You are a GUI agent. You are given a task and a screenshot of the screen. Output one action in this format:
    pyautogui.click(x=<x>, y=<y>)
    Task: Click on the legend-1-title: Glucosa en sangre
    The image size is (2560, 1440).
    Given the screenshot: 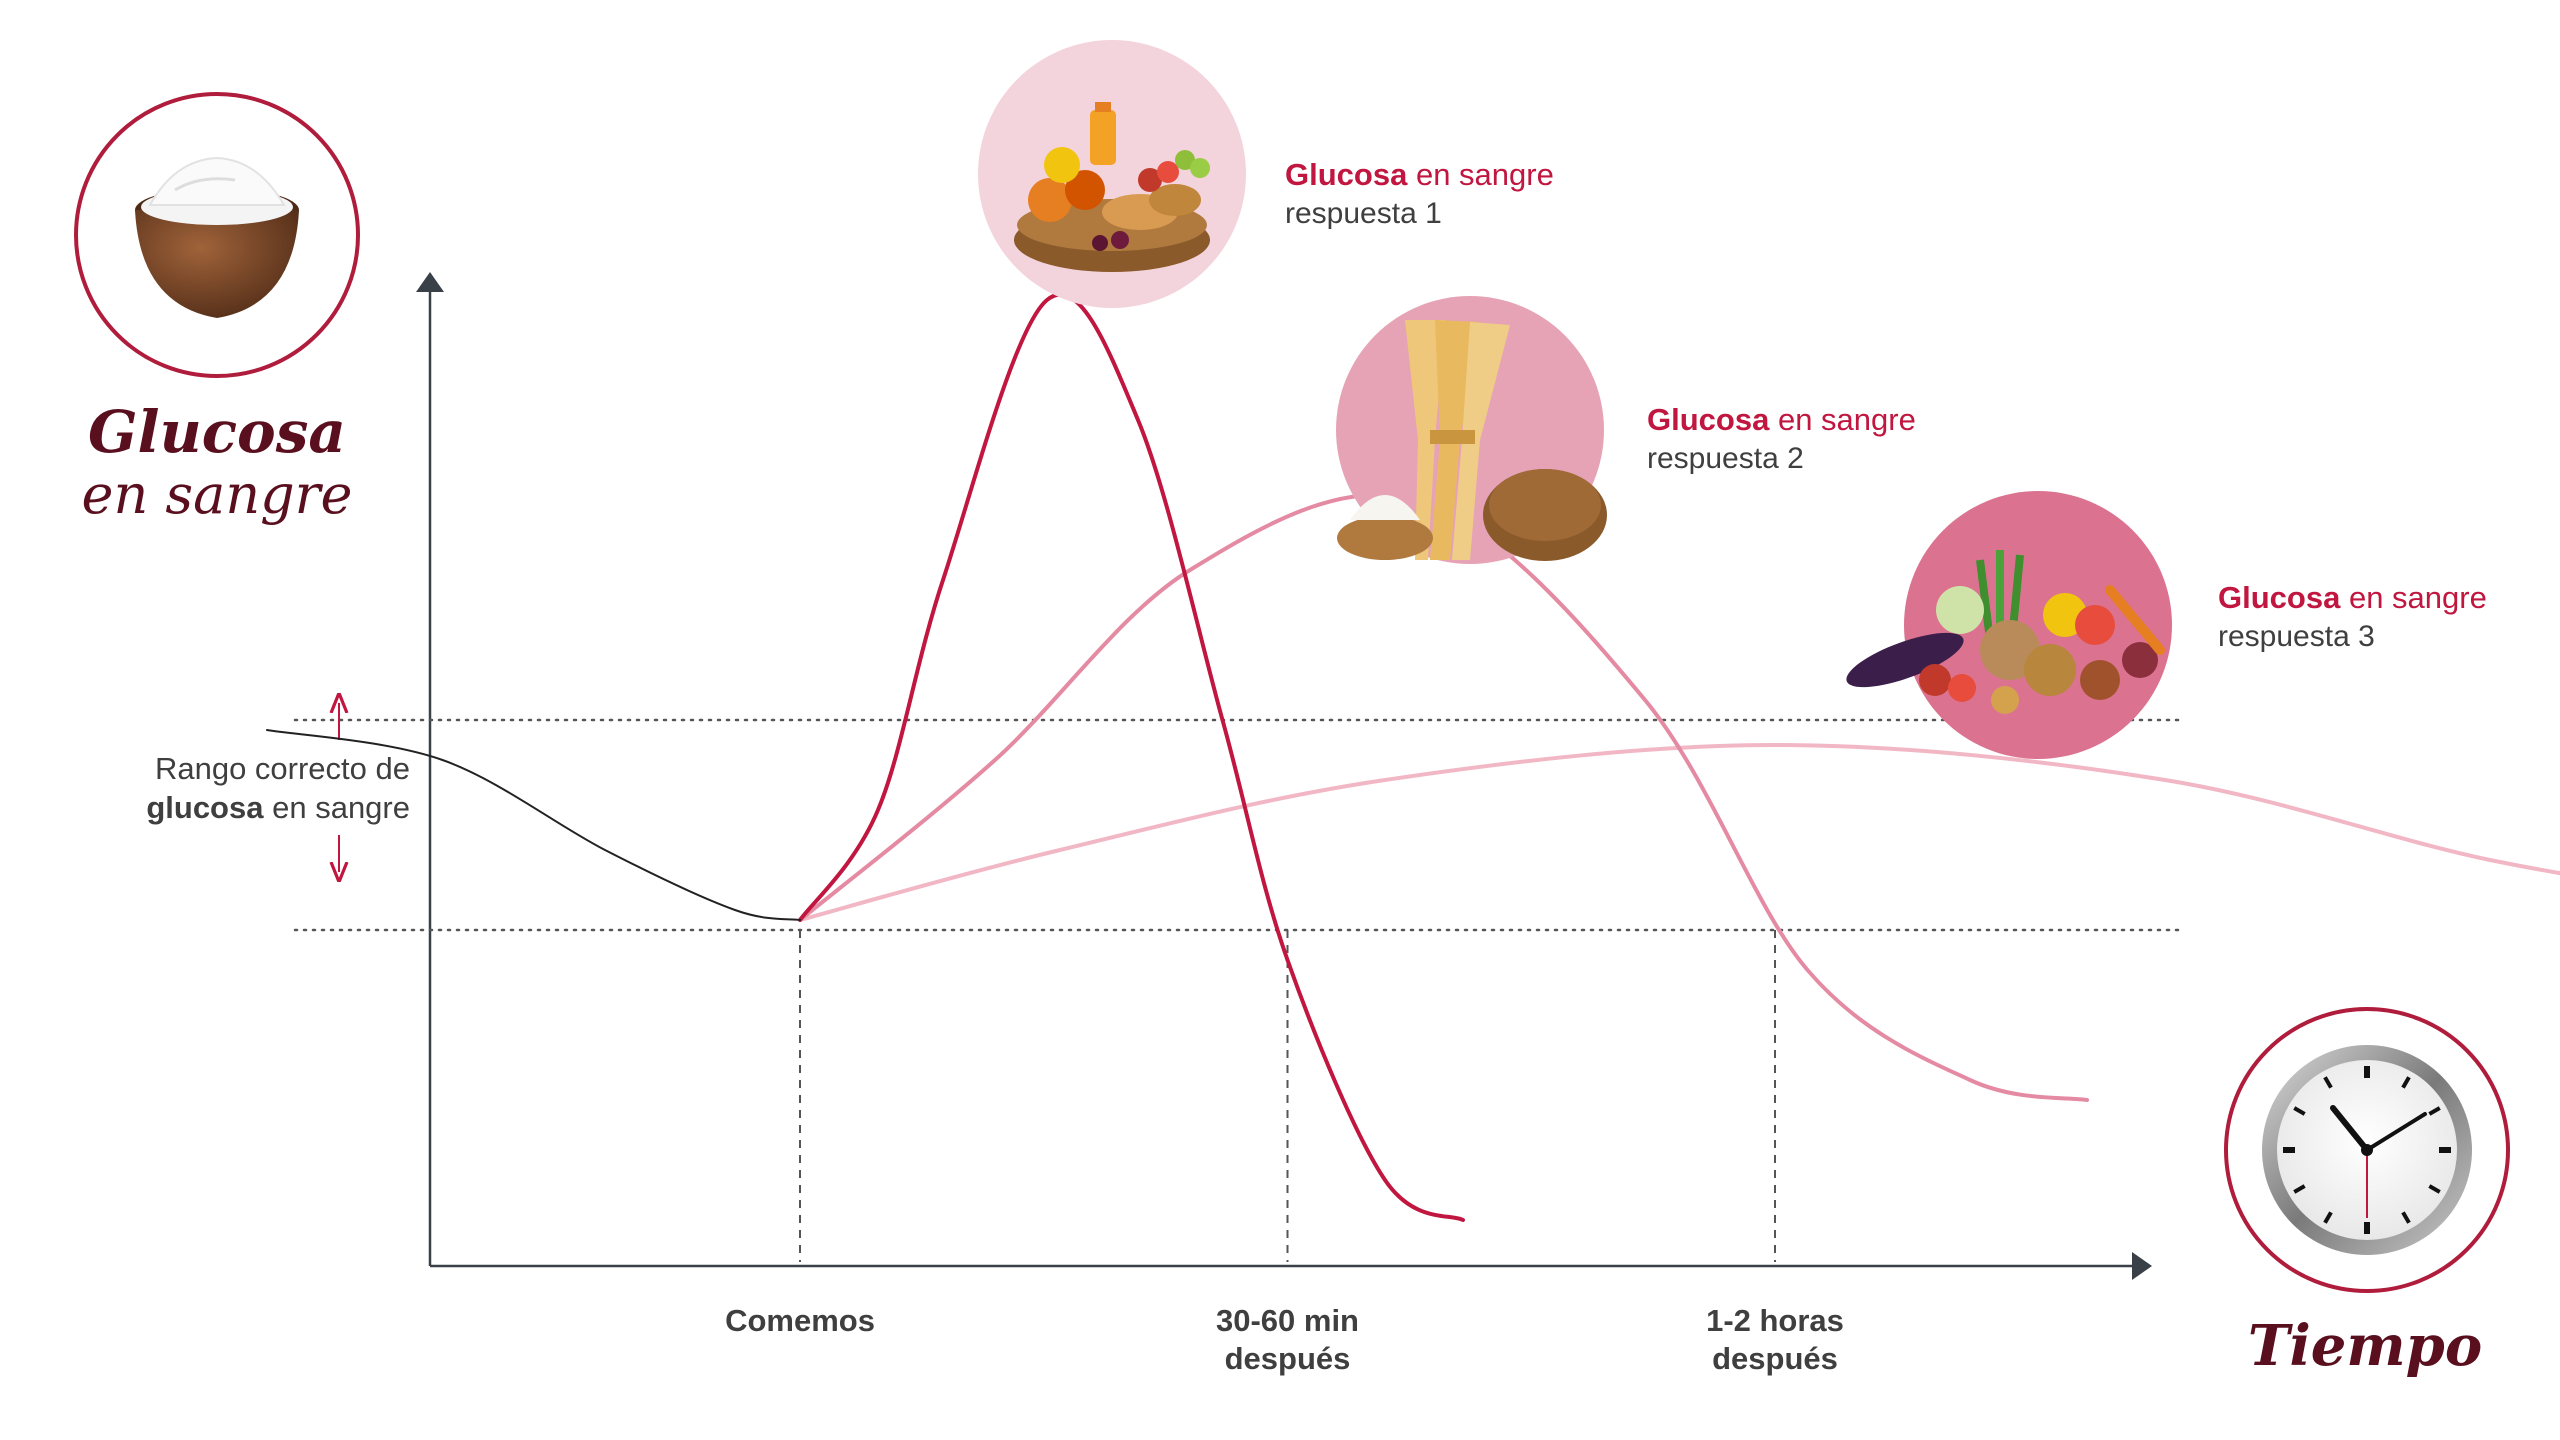 What is the action you would take?
    pyautogui.click(x=1419, y=174)
    